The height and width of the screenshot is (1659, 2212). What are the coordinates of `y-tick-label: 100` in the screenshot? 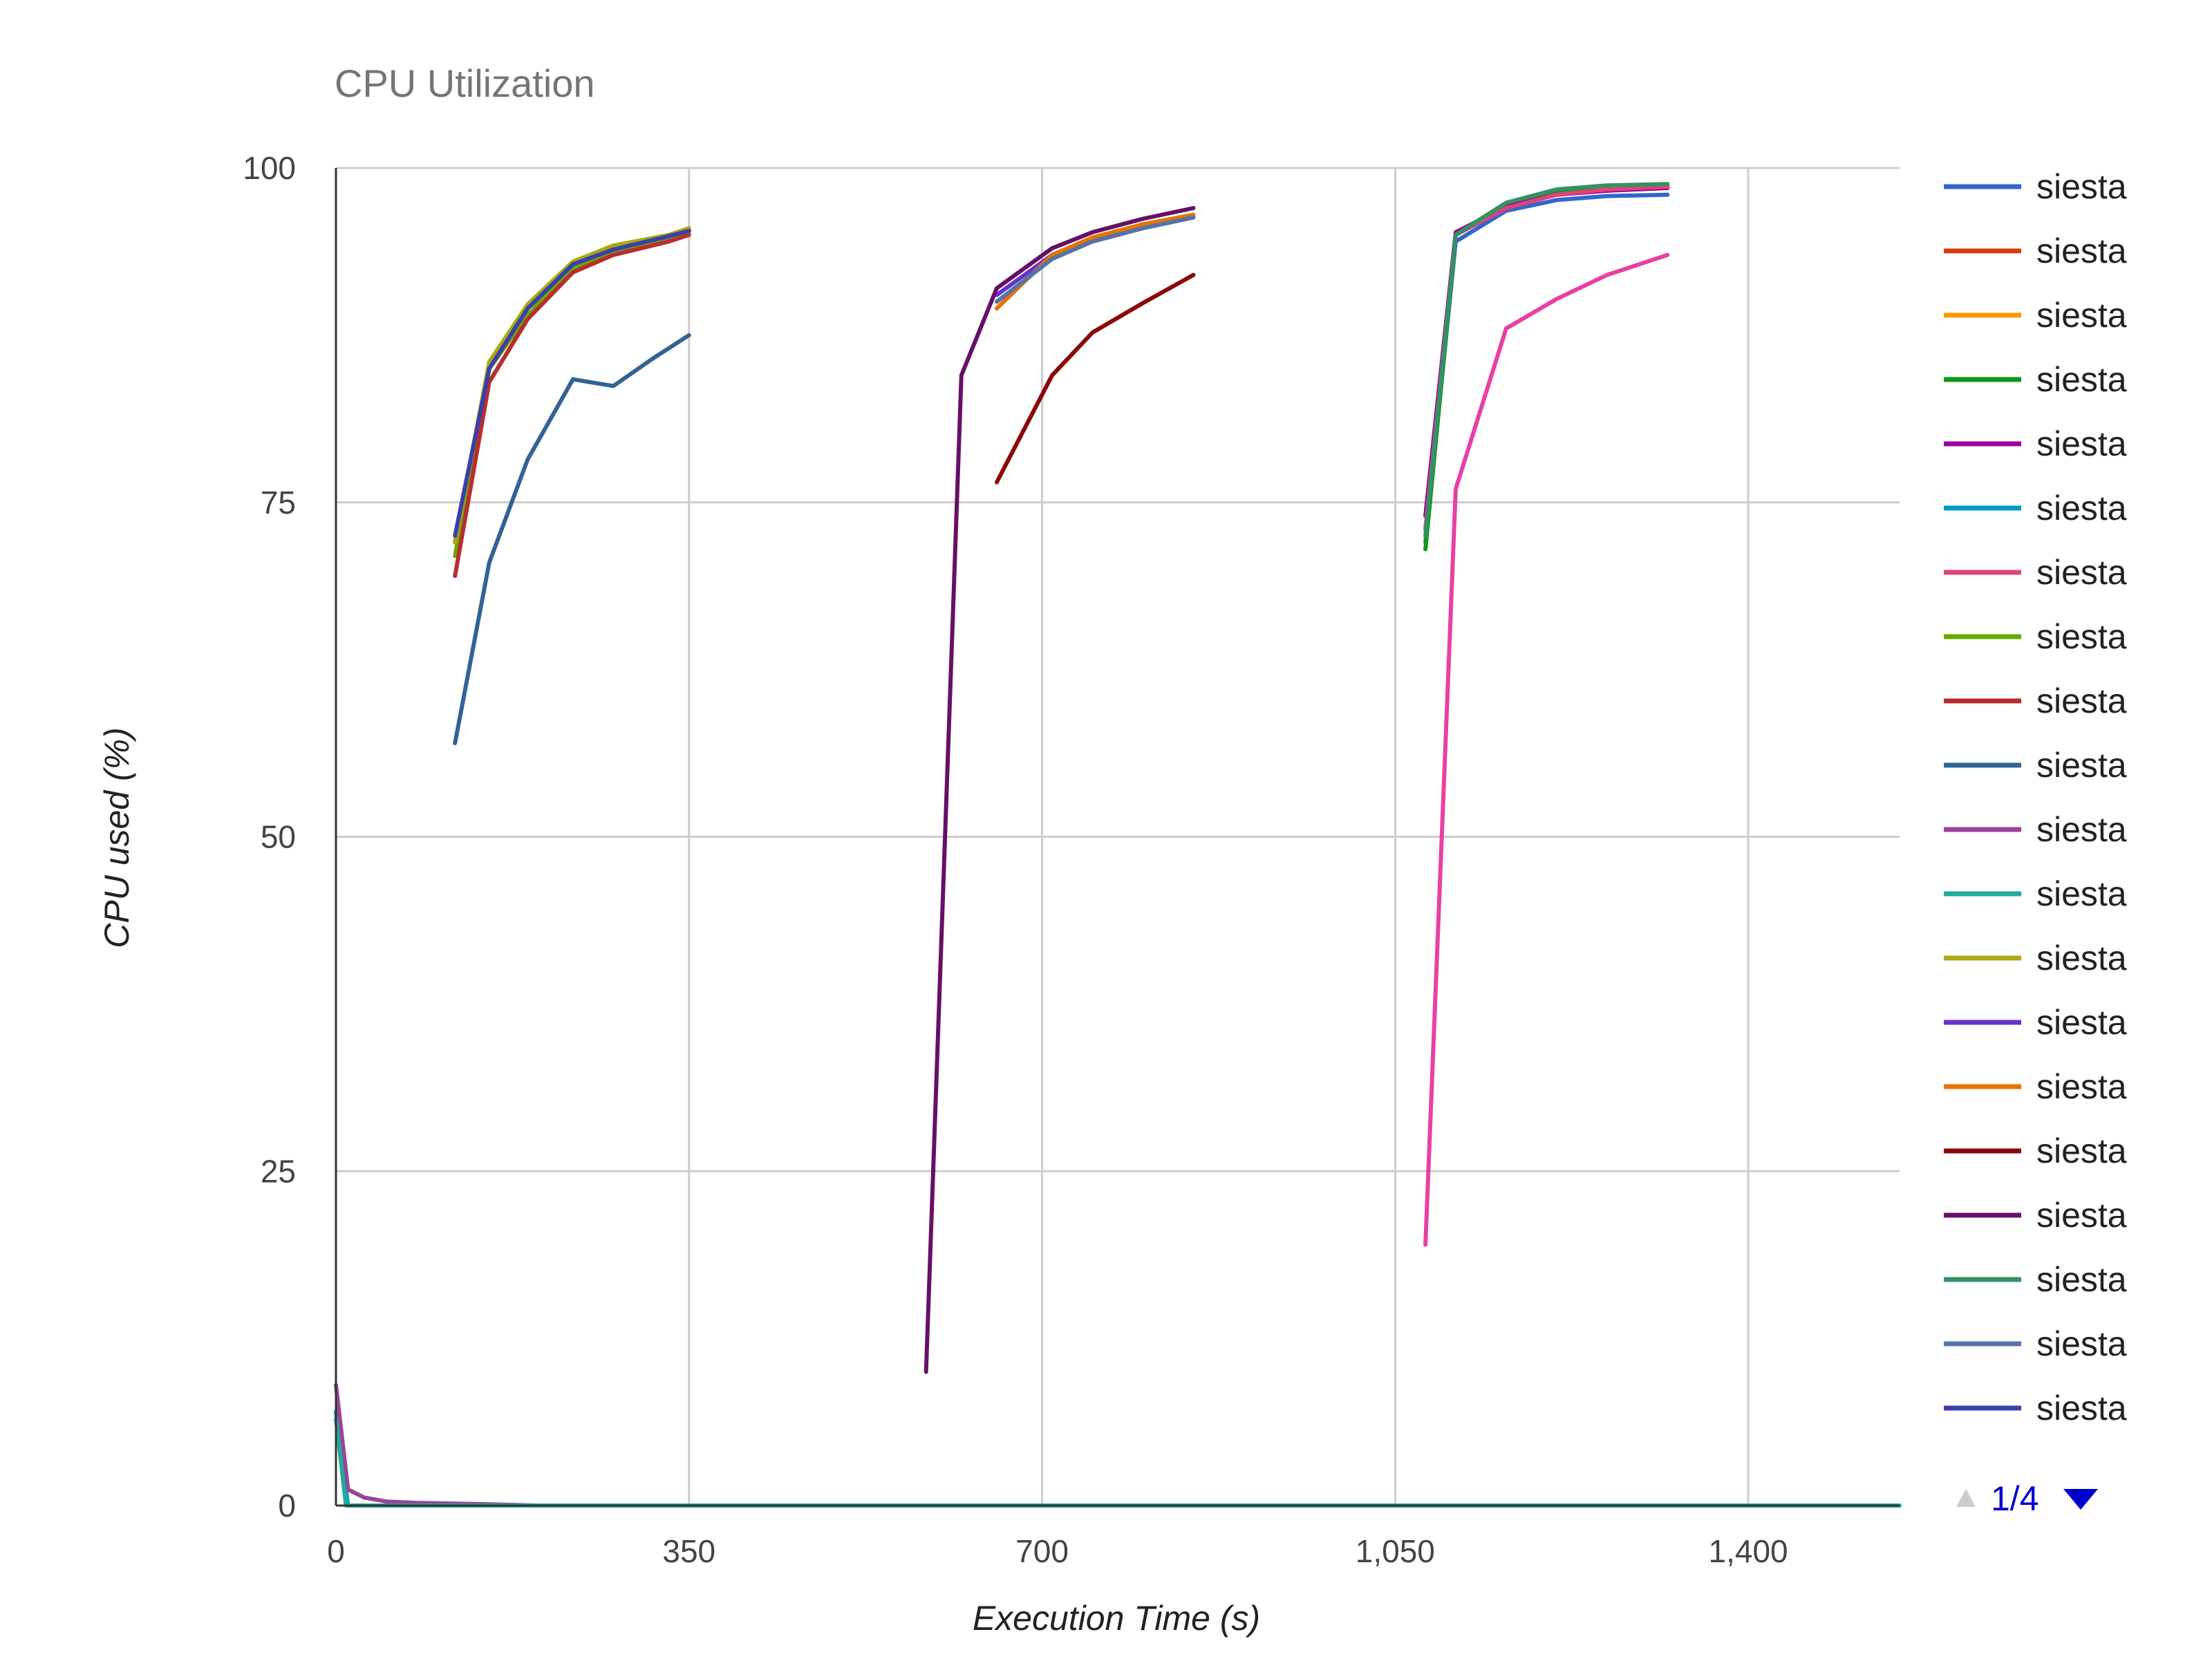 It's located at (269, 168).